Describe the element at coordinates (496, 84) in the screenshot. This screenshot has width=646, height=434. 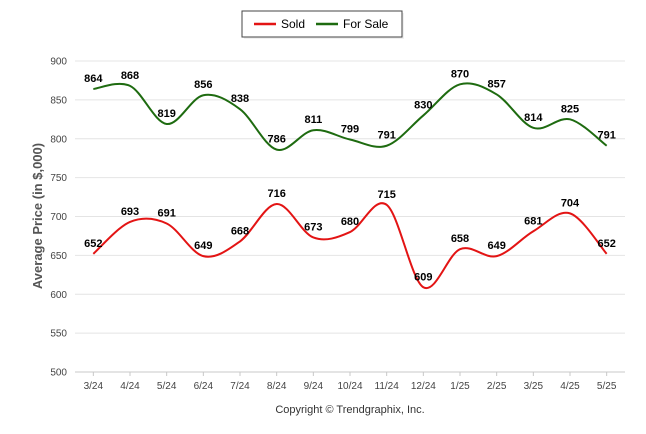
I see `data-label-for-sale: 857` at that location.